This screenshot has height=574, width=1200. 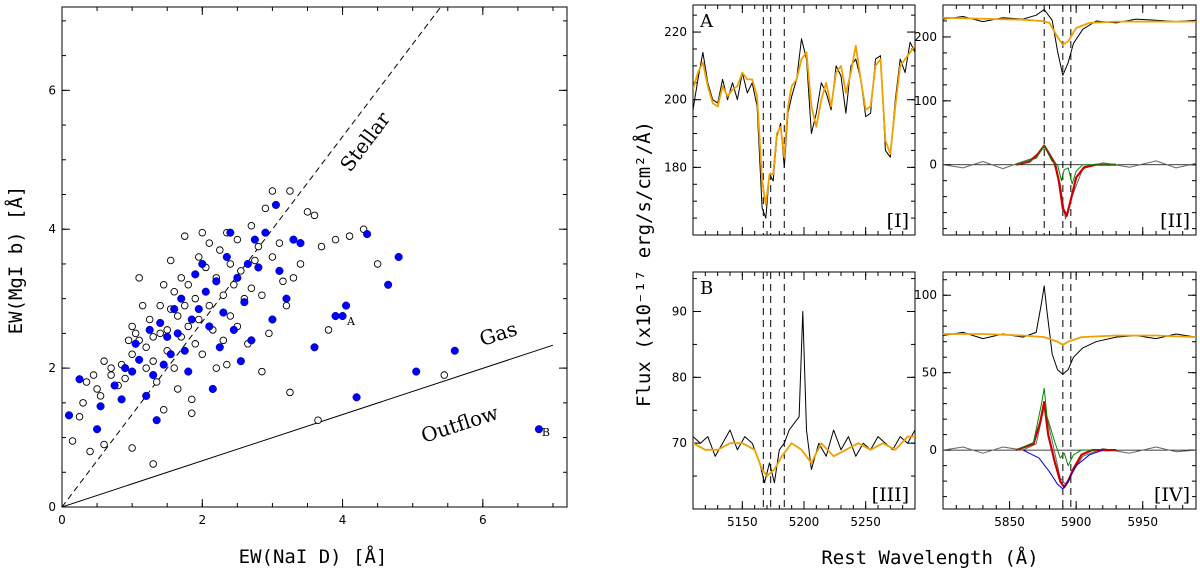 I want to click on spectrum-panel-IV: 5850 5900 5950 0 50 100 [IV], so click(x=1055, y=400).